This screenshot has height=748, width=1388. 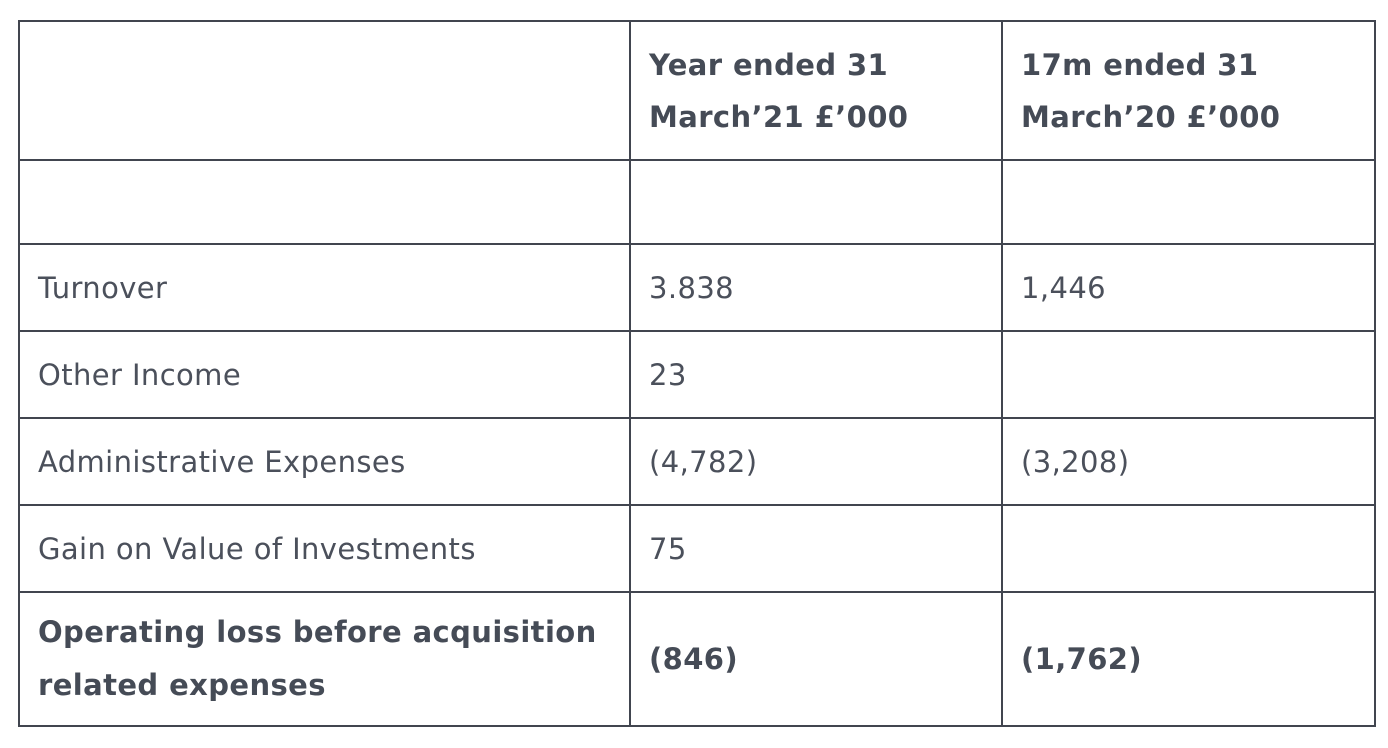 I want to click on row-label: Administrative Expenses, so click(x=324, y=461).